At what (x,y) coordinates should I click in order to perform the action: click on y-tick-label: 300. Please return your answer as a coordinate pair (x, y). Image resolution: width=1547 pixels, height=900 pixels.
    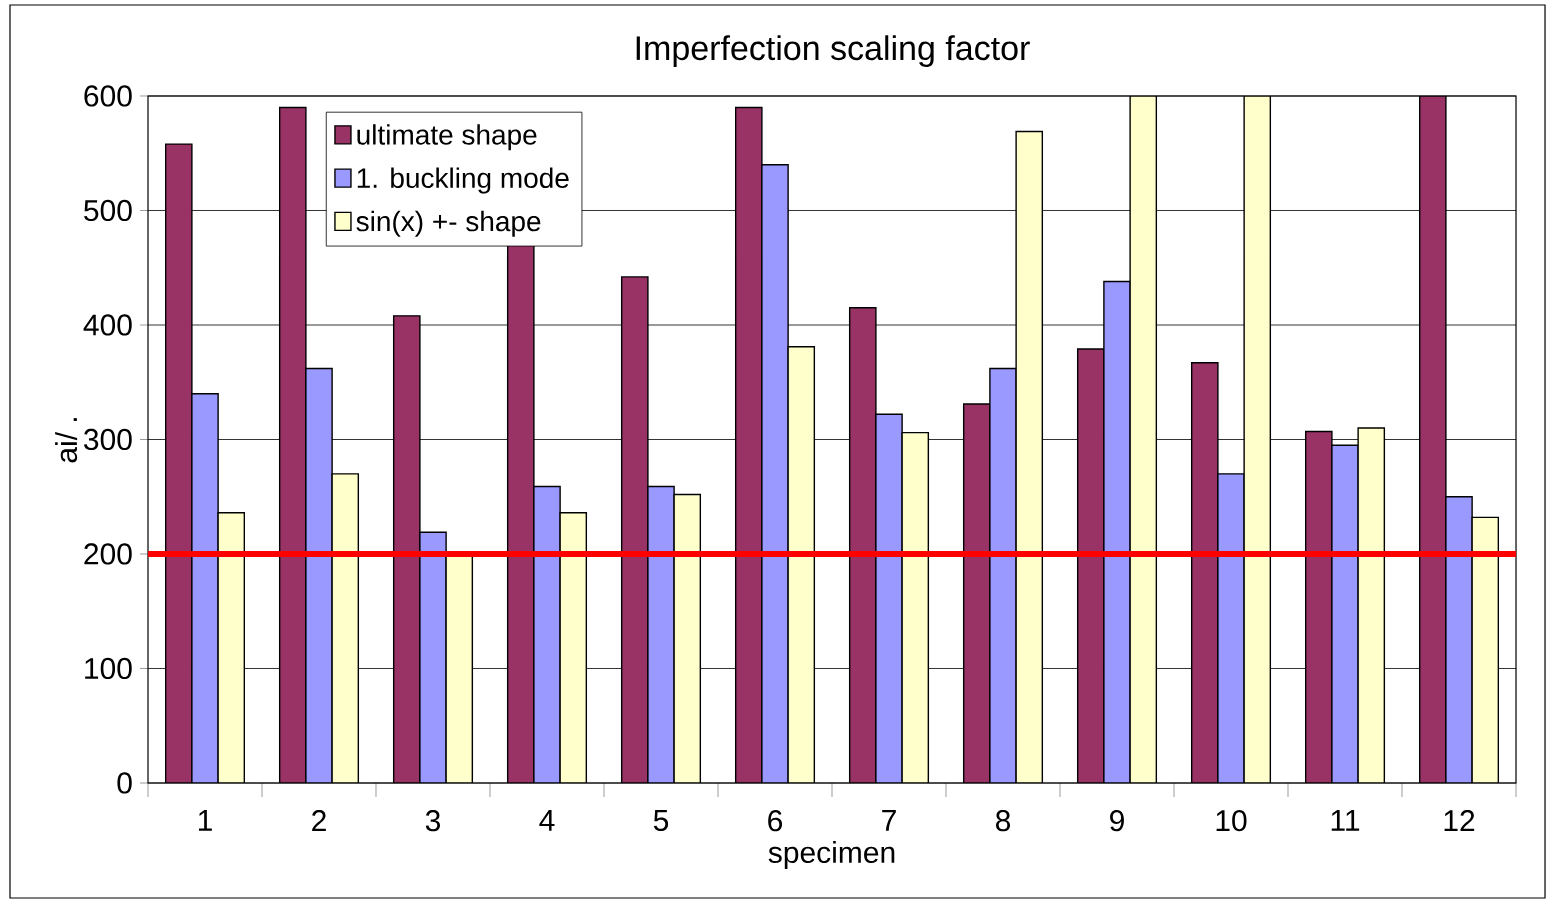
    Looking at the image, I should click on (108, 439).